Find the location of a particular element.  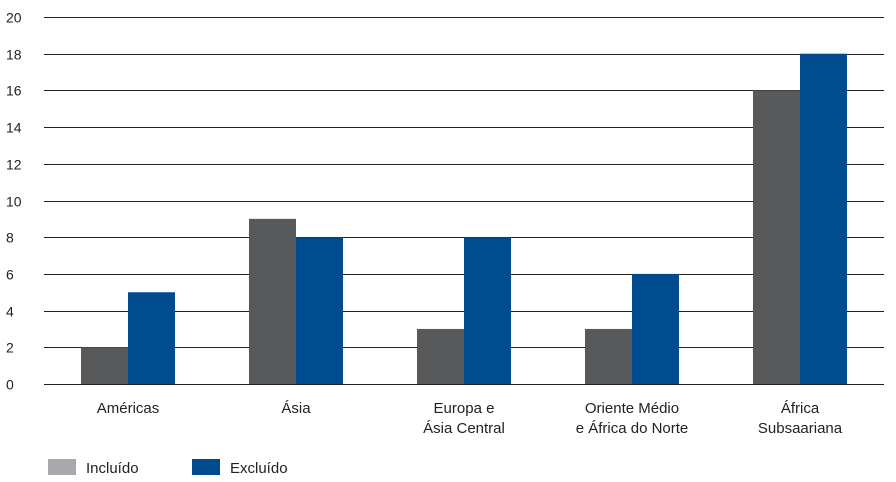

y-tick-label: 2 is located at coordinates (10, 348).